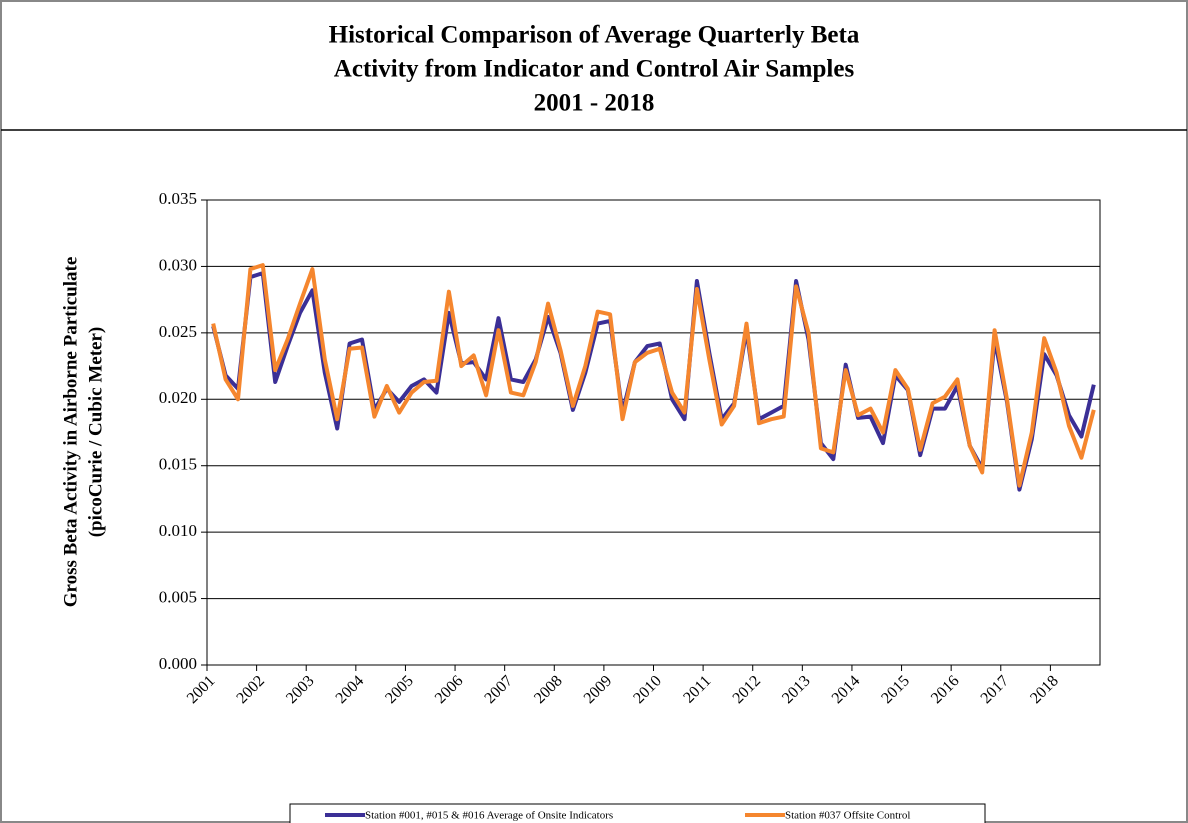  Describe the element at coordinates (178, 198) in the screenshot. I see `y-tick-label: 0.035` at that location.